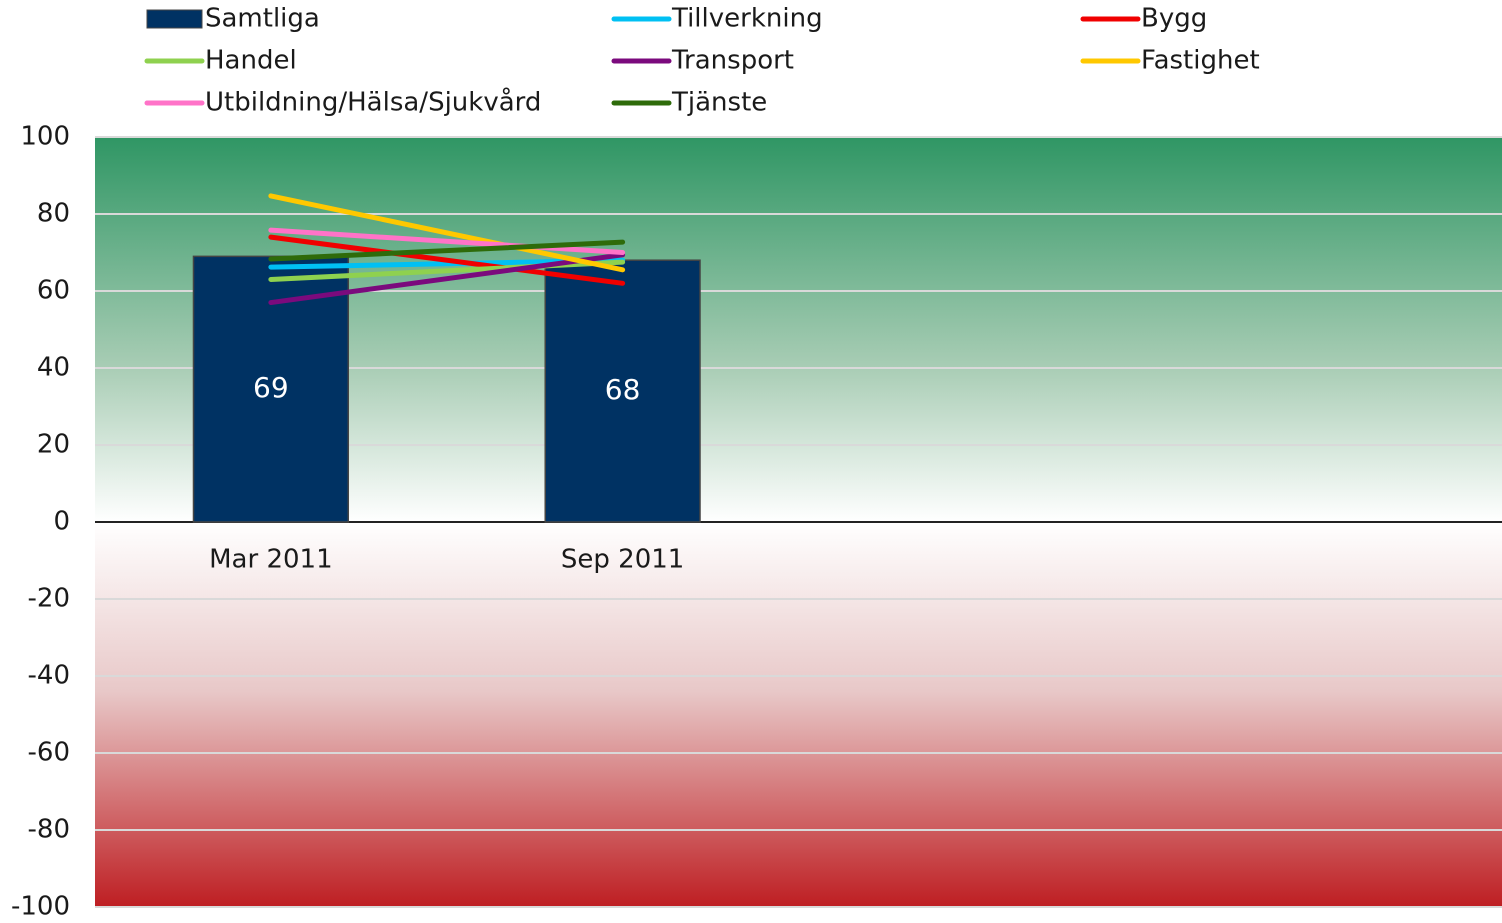 The height and width of the screenshot is (923, 1502). I want to click on legend-label: Handel, so click(251, 61).